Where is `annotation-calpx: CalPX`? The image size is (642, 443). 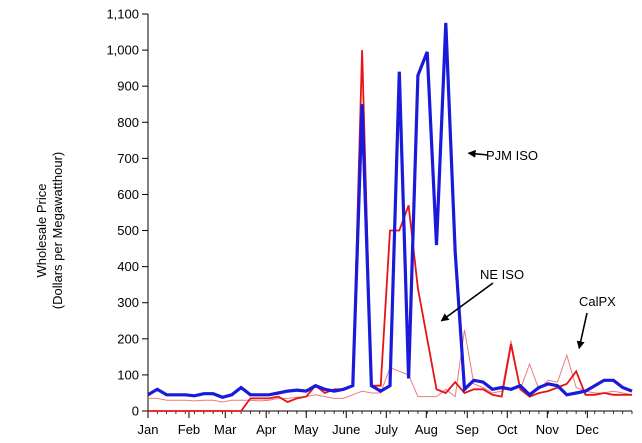 annotation-calpx: CalPX is located at coordinates (597, 301).